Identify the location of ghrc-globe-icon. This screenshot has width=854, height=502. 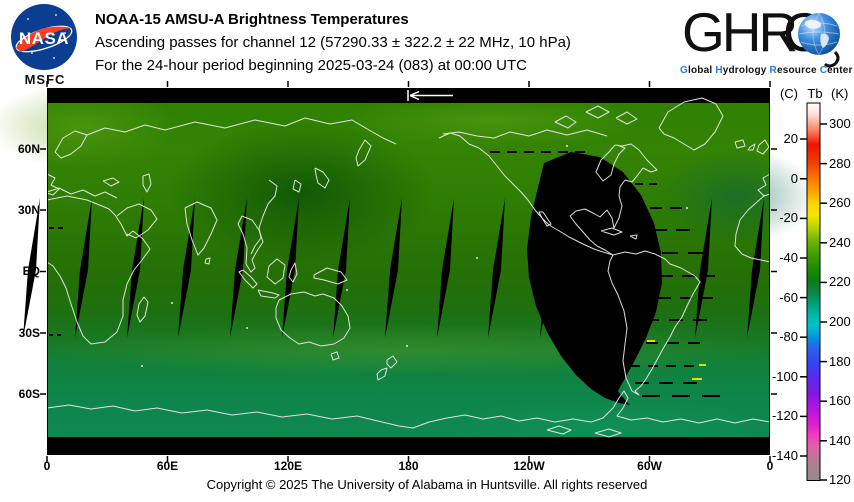
(819, 40).